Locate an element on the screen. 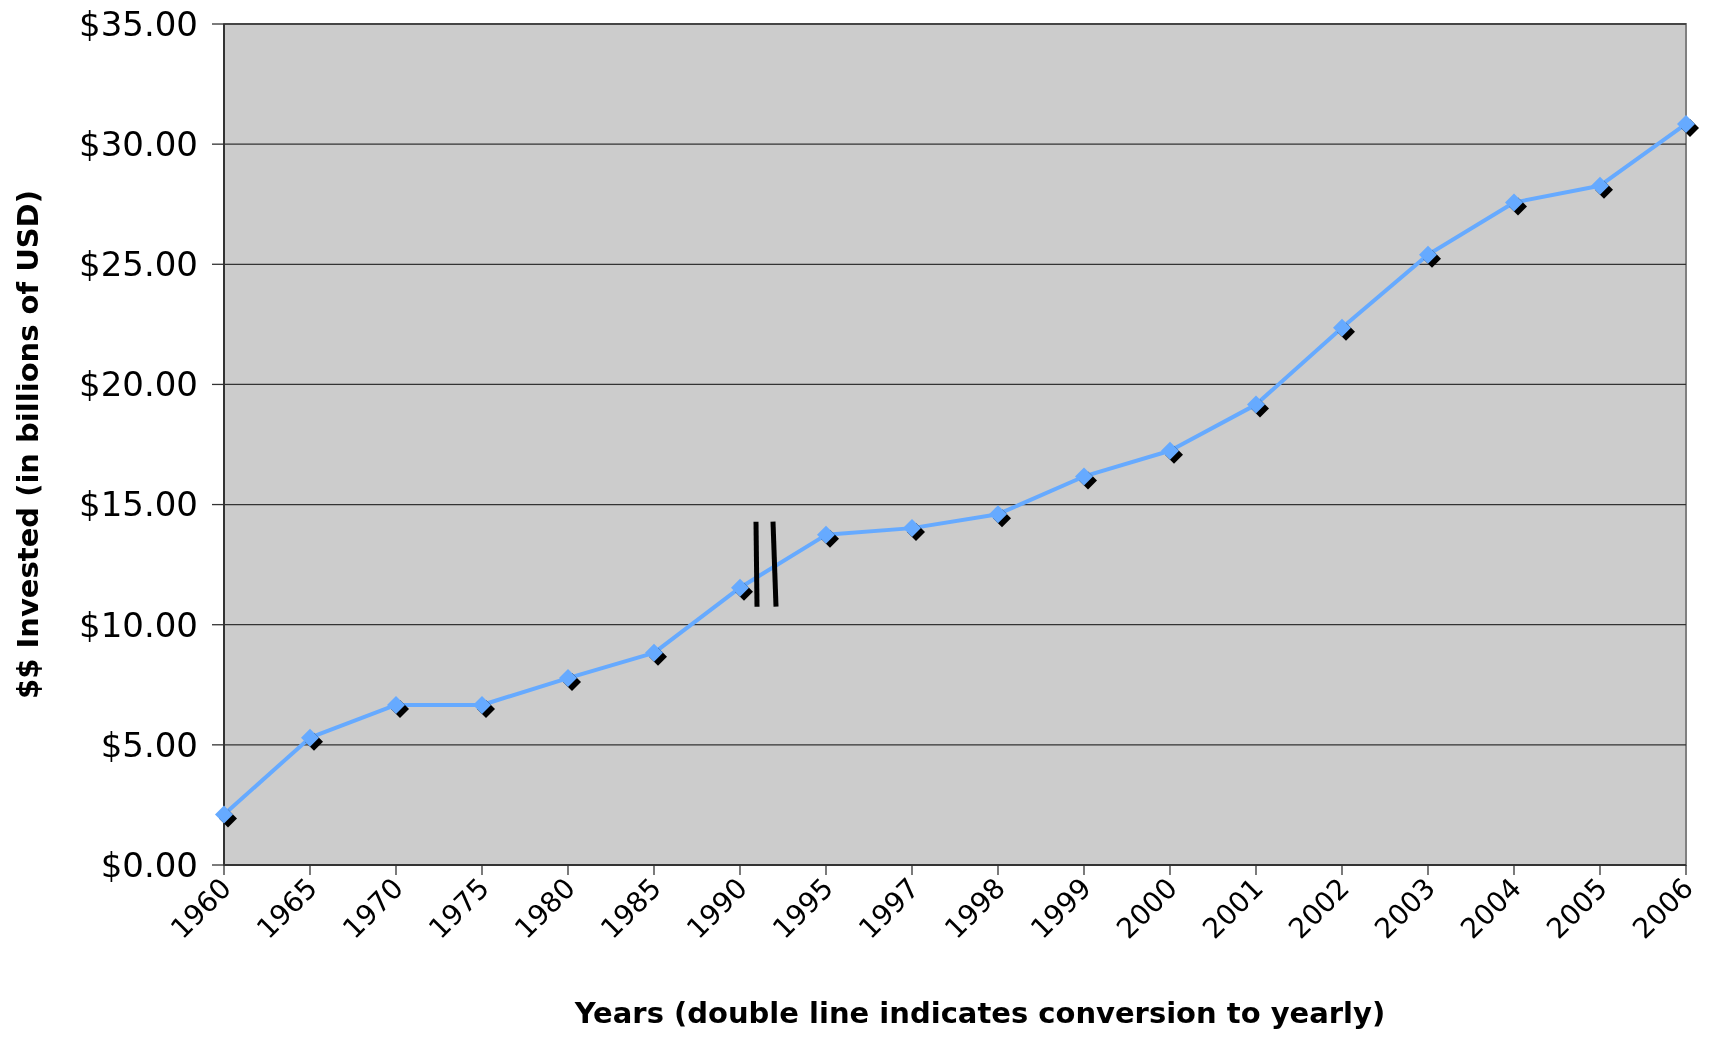 The height and width of the screenshot is (1037, 1710). y-tick-label: $15.00 is located at coordinates (138, 504).